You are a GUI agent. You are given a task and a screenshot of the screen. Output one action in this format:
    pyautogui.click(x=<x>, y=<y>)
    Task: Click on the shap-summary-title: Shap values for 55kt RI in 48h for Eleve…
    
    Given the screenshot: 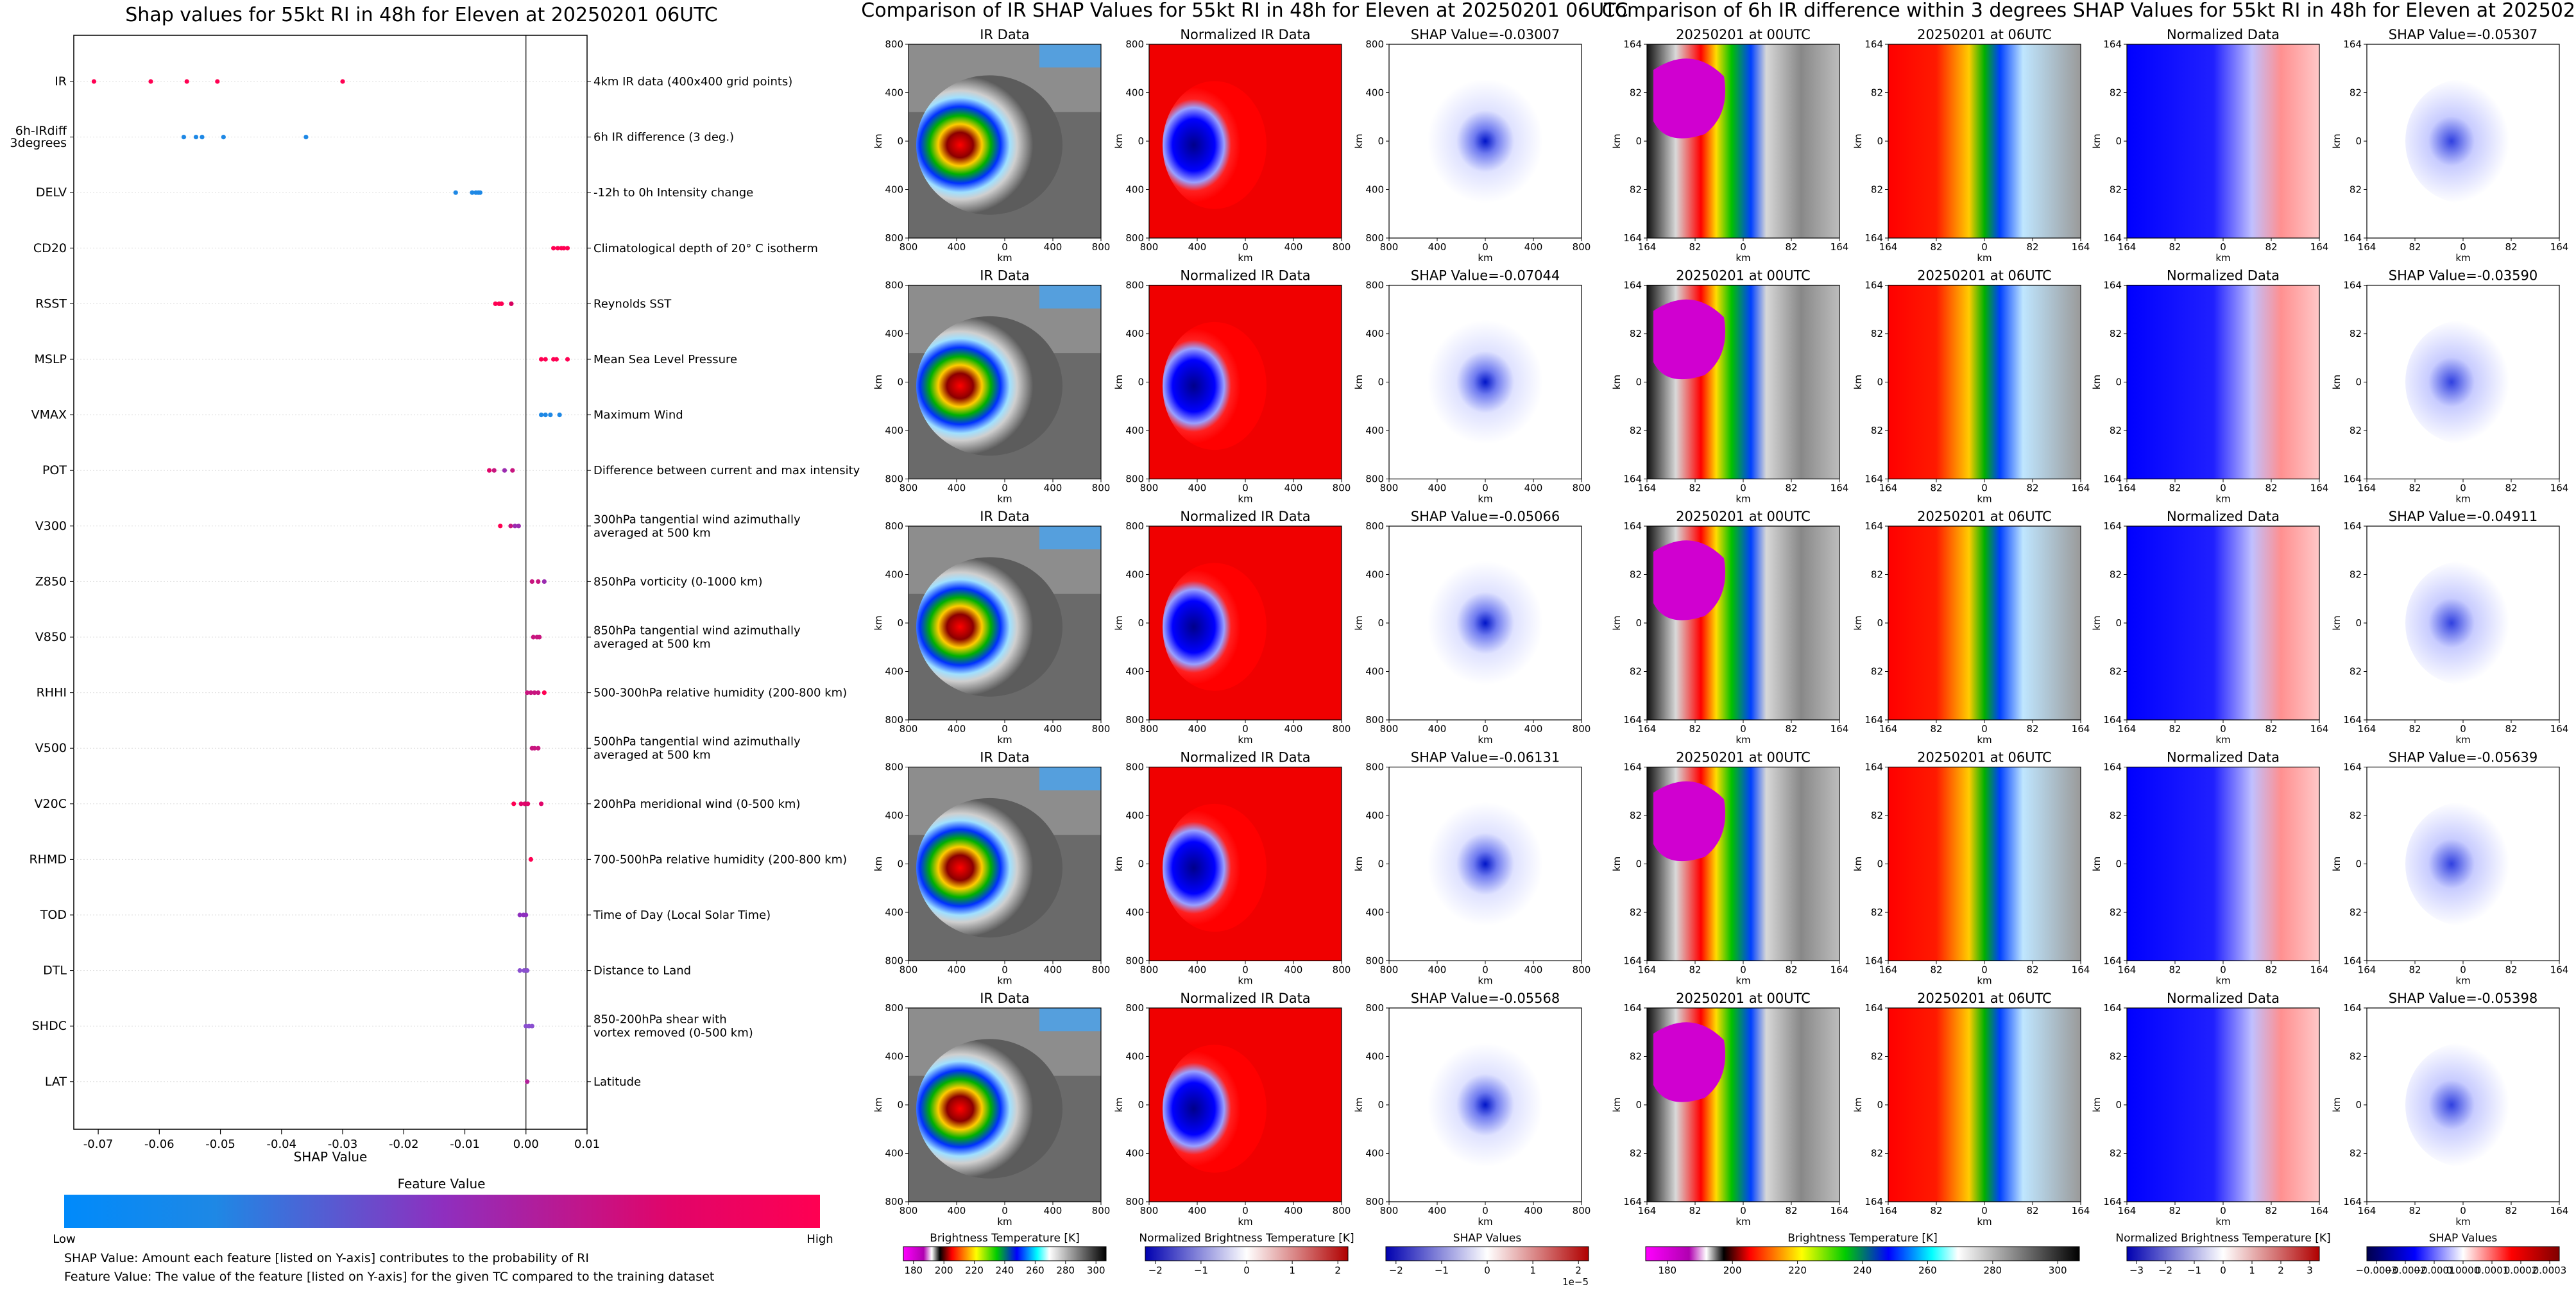 What is the action you would take?
    pyautogui.click(x=421, y=15)
    